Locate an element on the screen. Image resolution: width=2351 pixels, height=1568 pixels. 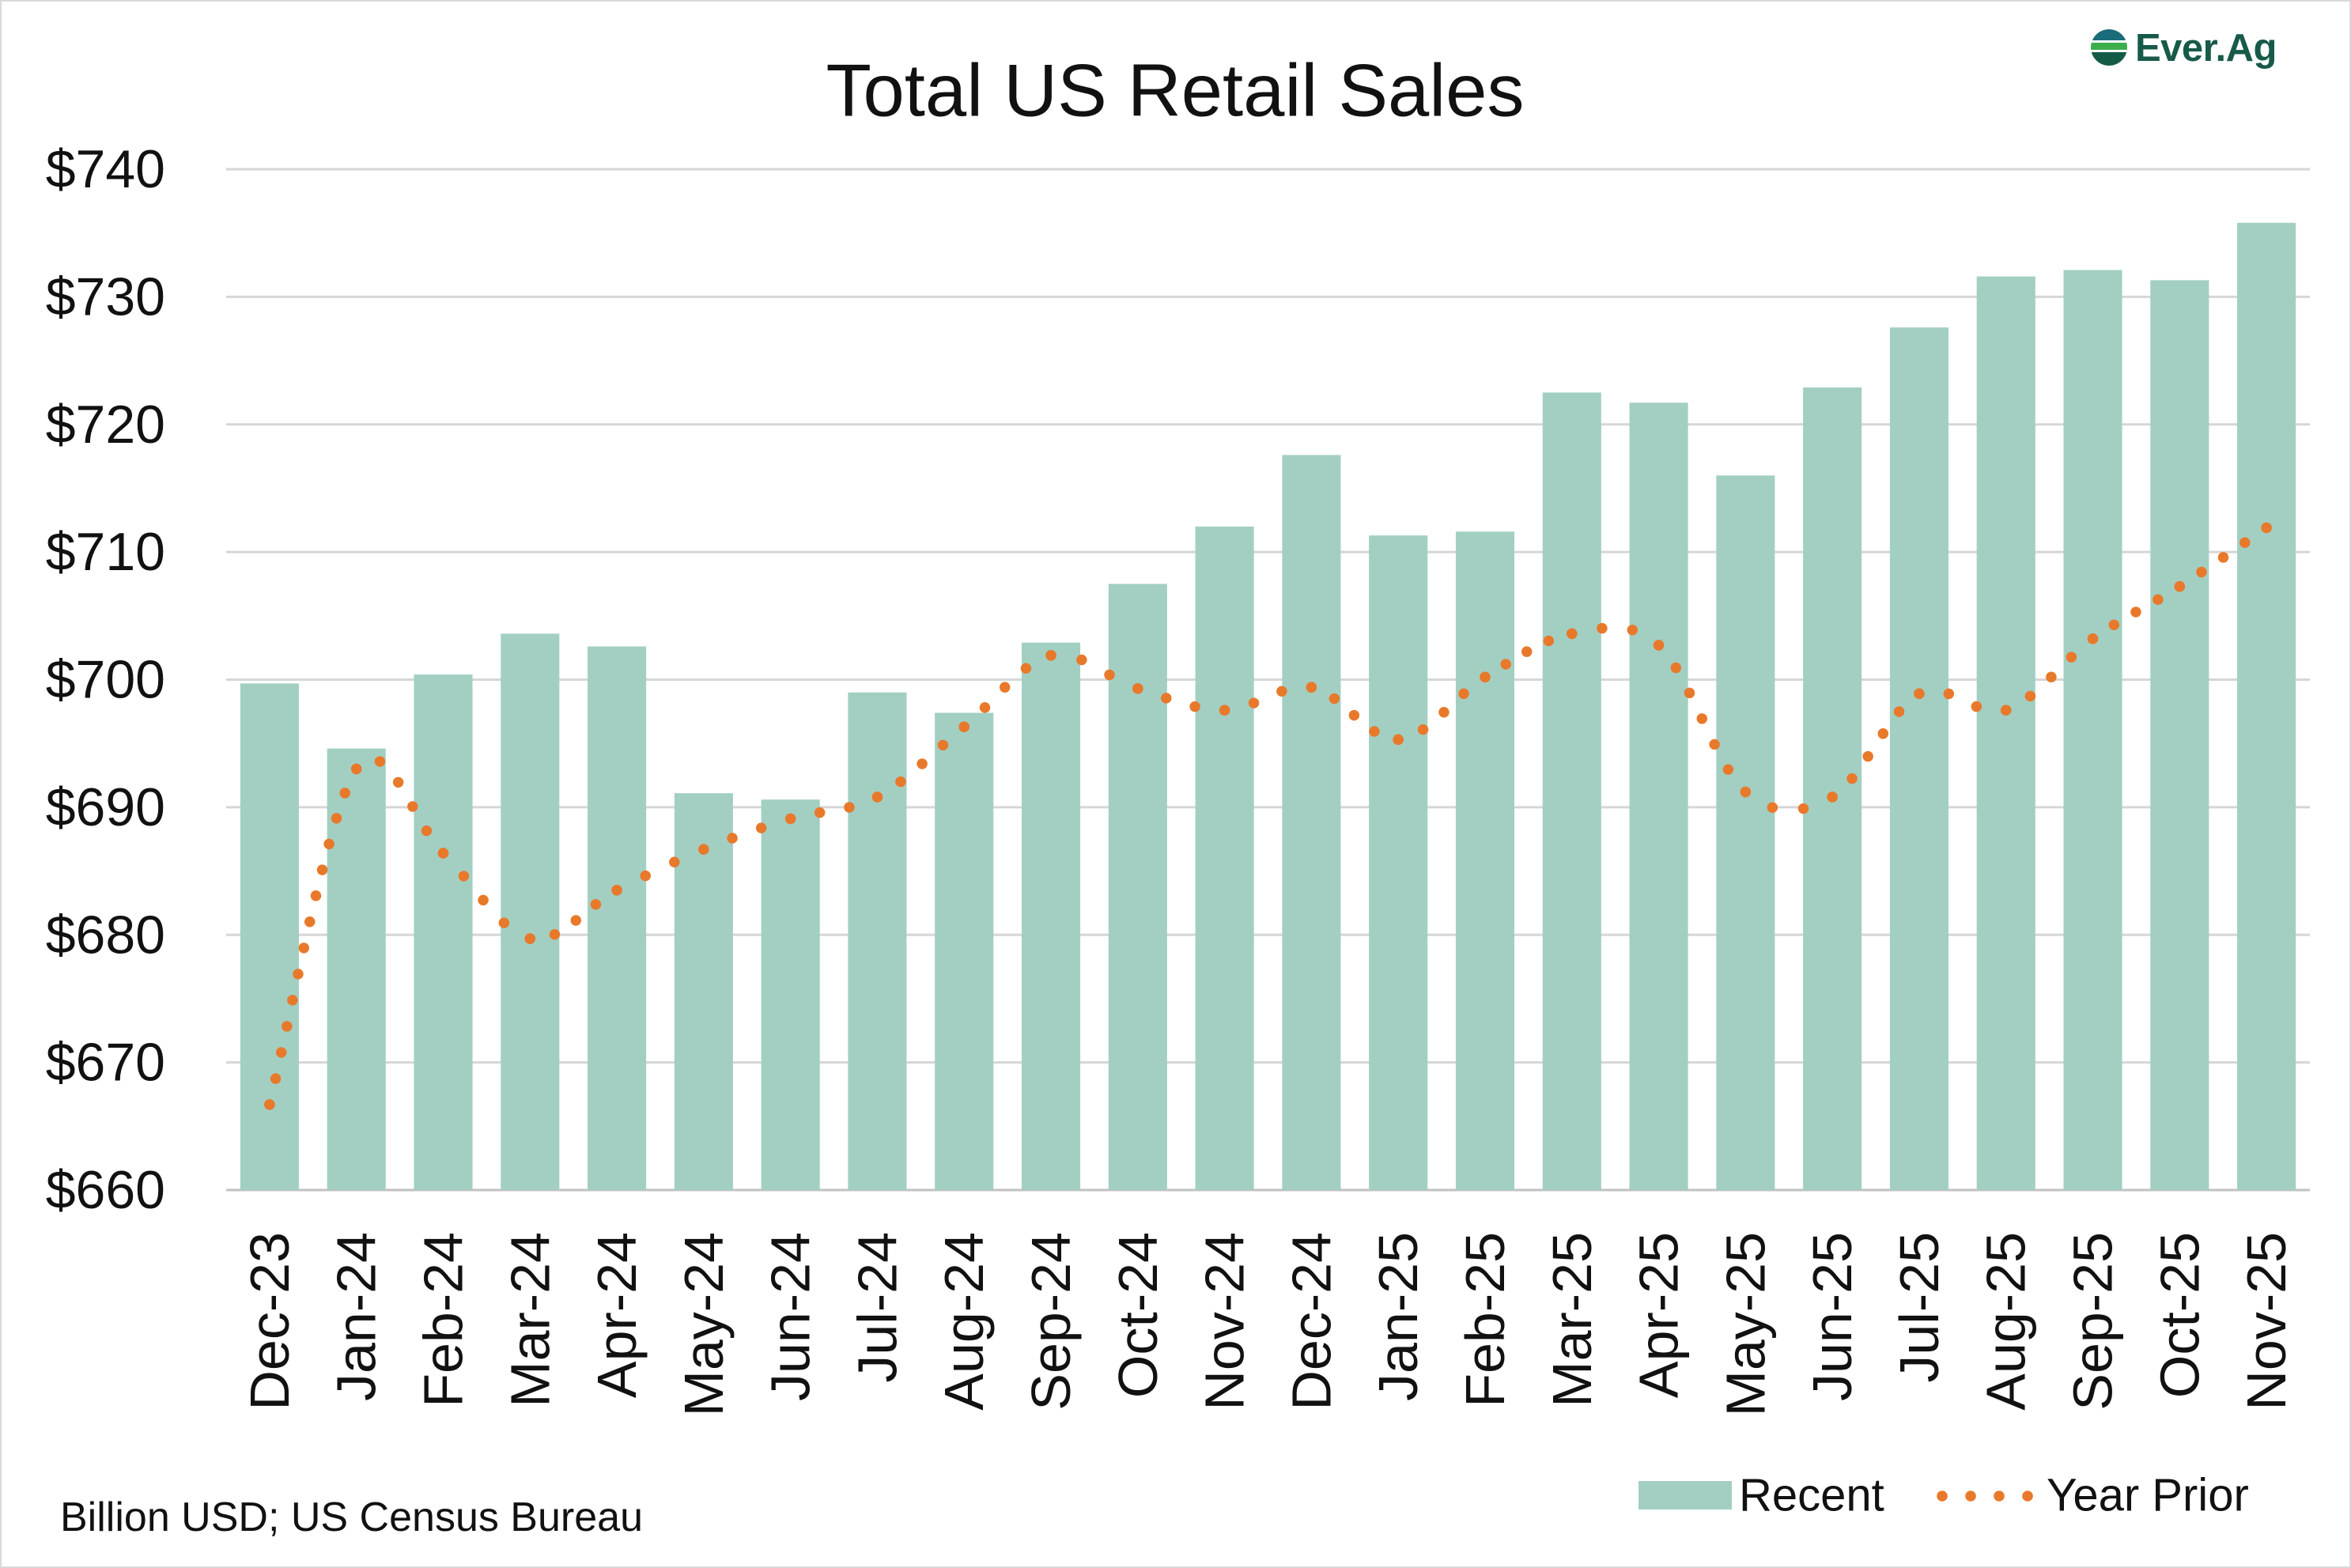
ever-ag-logo-icon is located at coordinates (2109, 47).